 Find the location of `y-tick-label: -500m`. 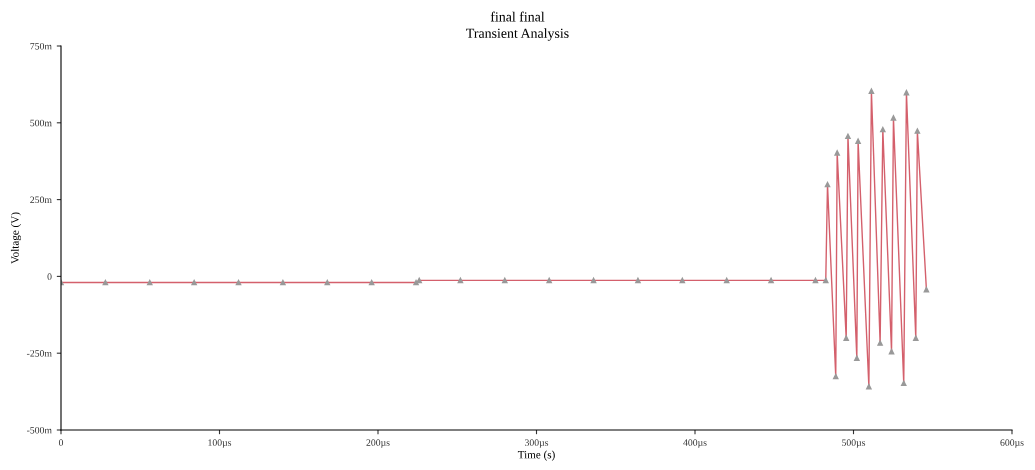

y-tick-label: -500m is located at coordinates (39, 430).